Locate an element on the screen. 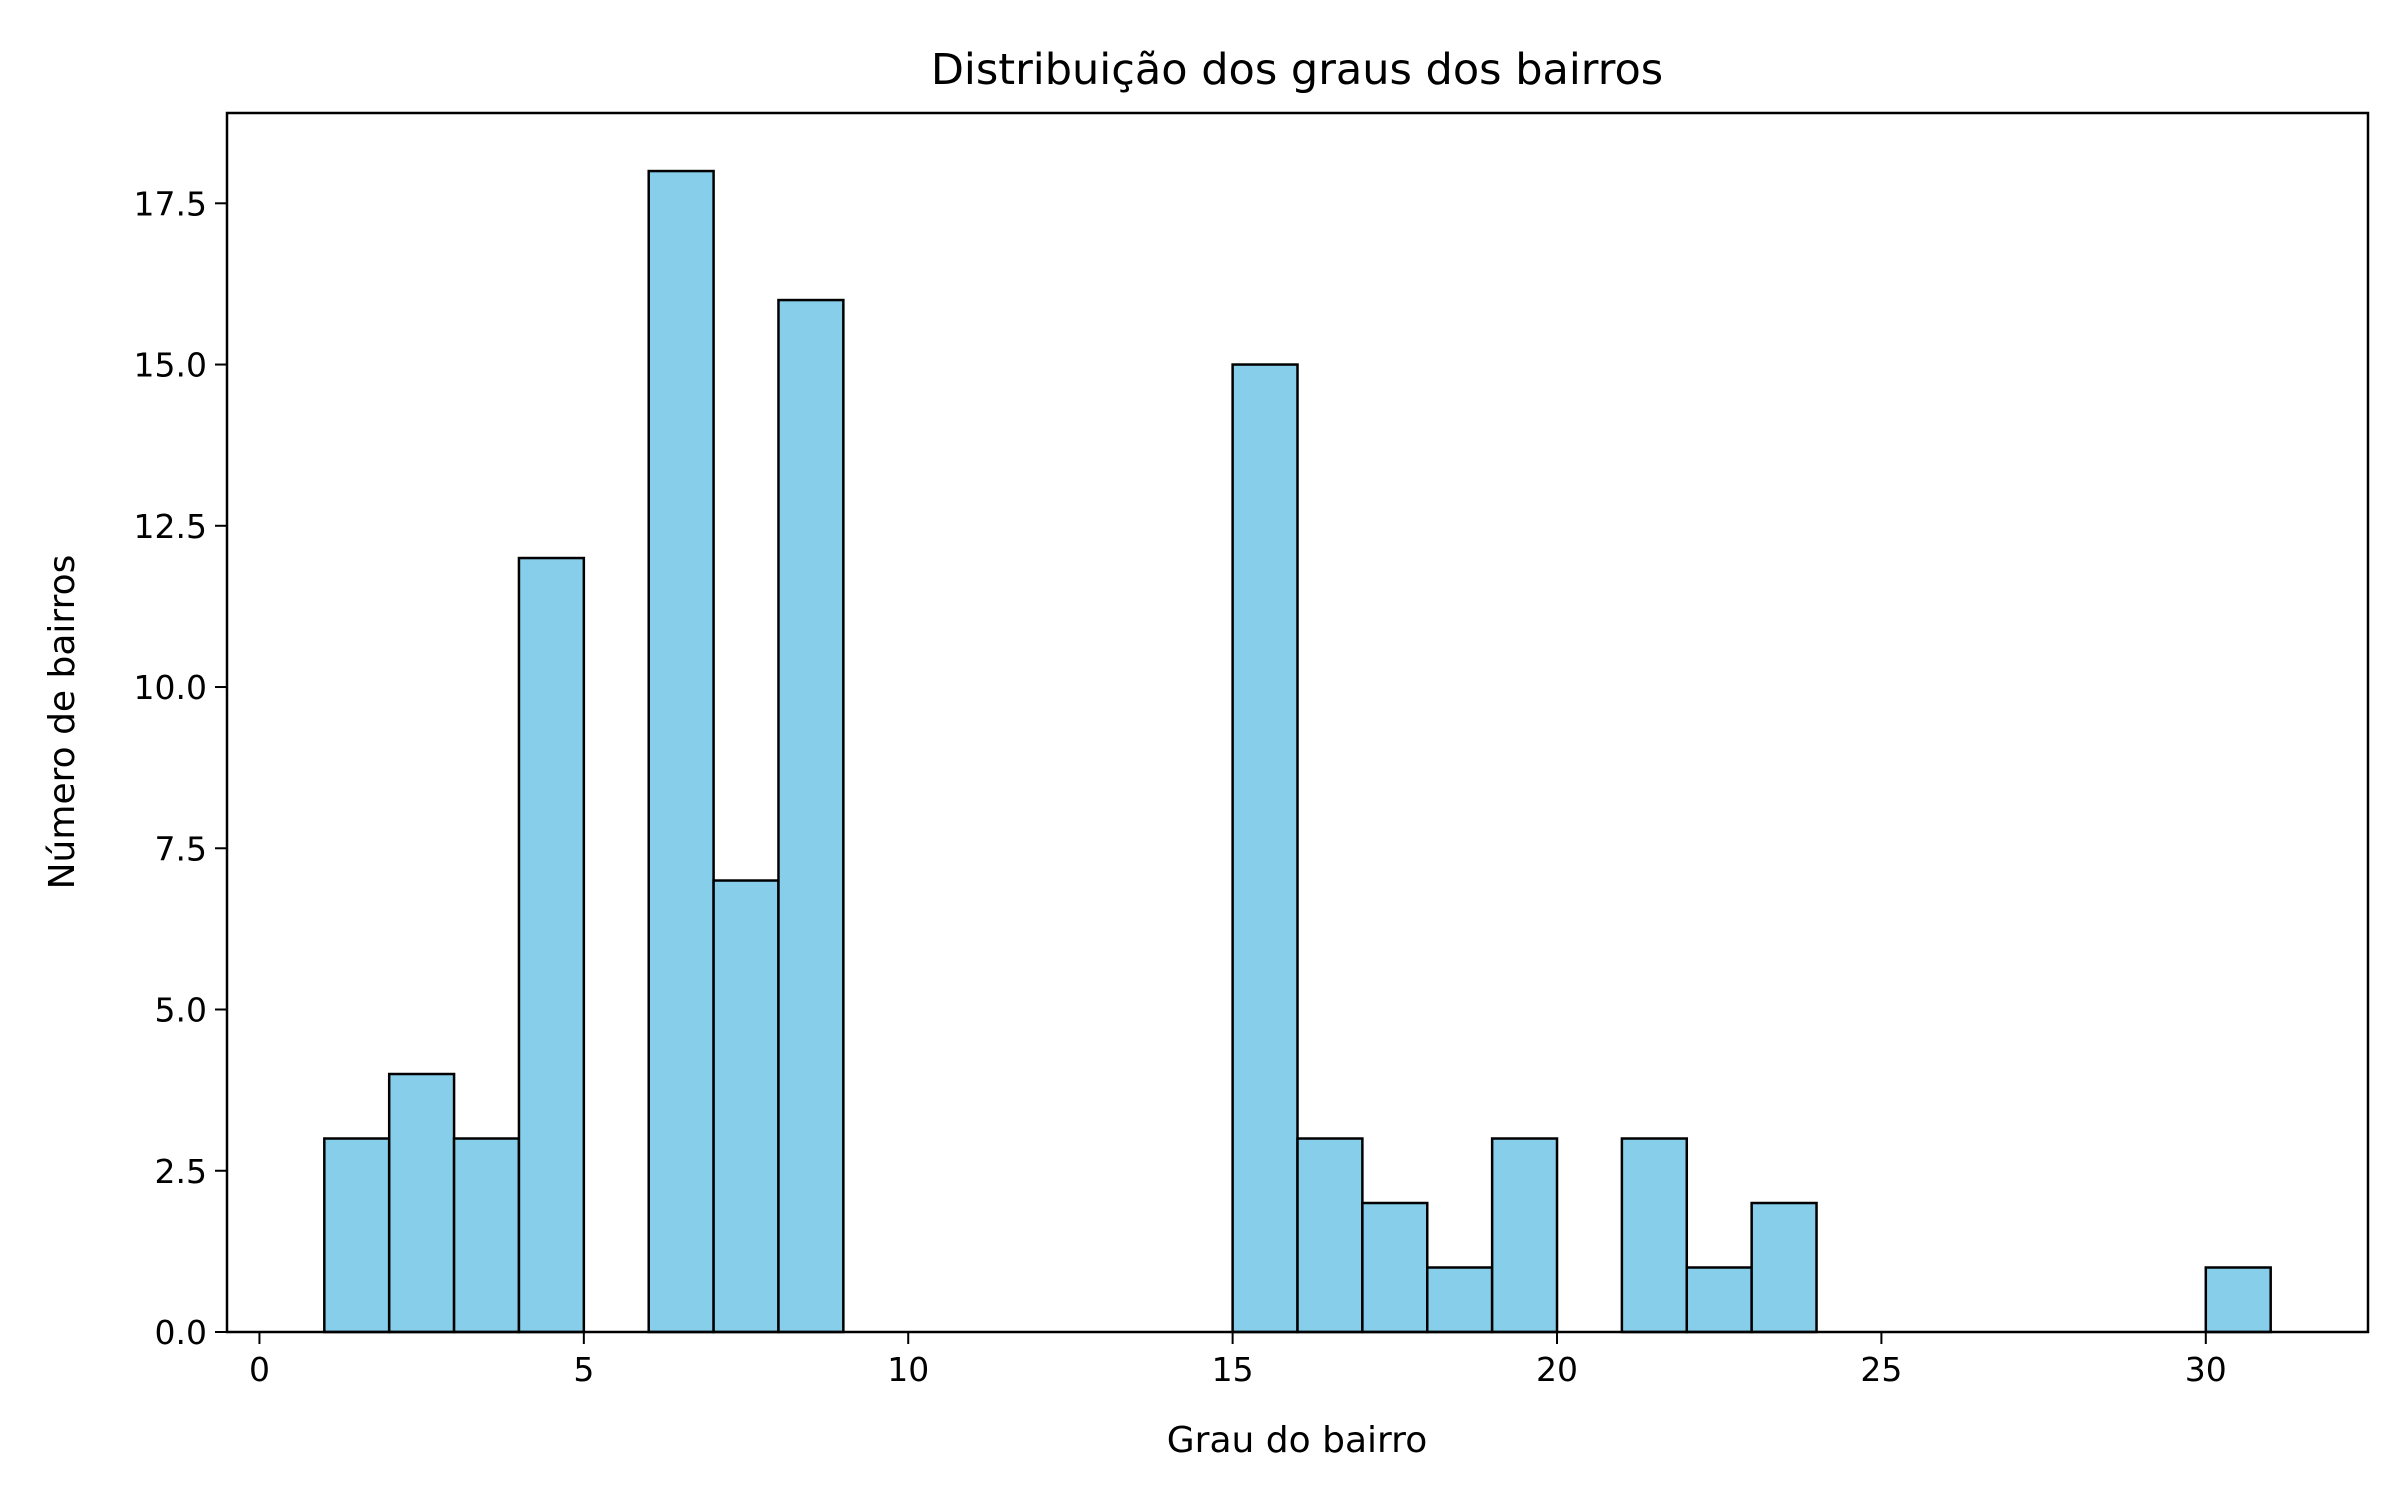 The width and height of the screenshot is (2400, 1500). x-tick-label: 10 is located at coordinates (908, 1369).